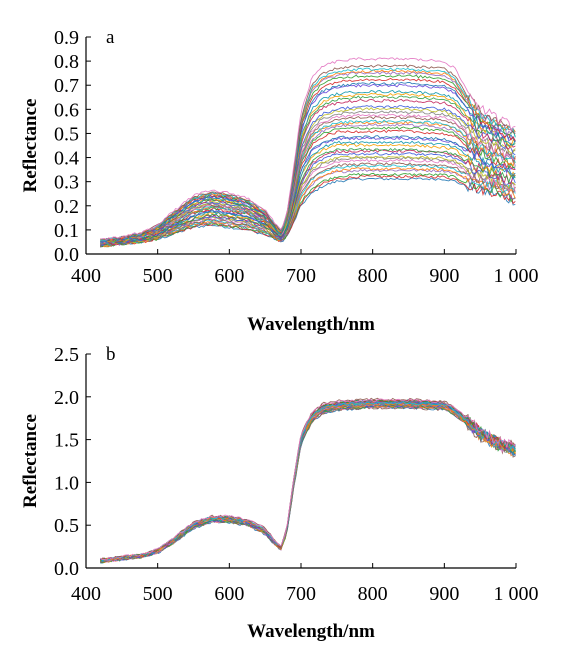  Describe the element at coordinates (66, 183) in the screenshot. I see `y-tick-label: 0.3` at that location.